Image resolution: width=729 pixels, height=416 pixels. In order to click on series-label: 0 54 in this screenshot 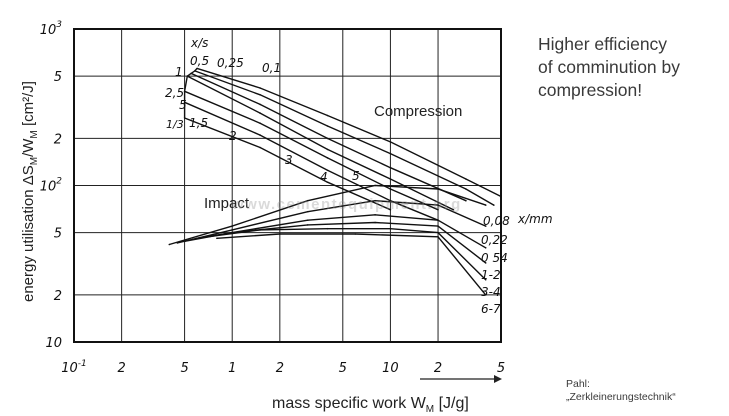, I will do `click(494, 258)`.